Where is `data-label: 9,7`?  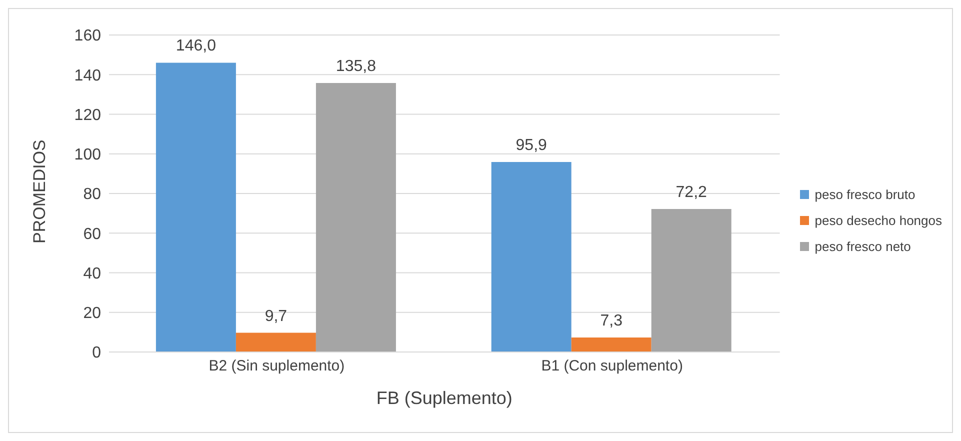 data-label: 9,7 is located at coordinates (276, 316).